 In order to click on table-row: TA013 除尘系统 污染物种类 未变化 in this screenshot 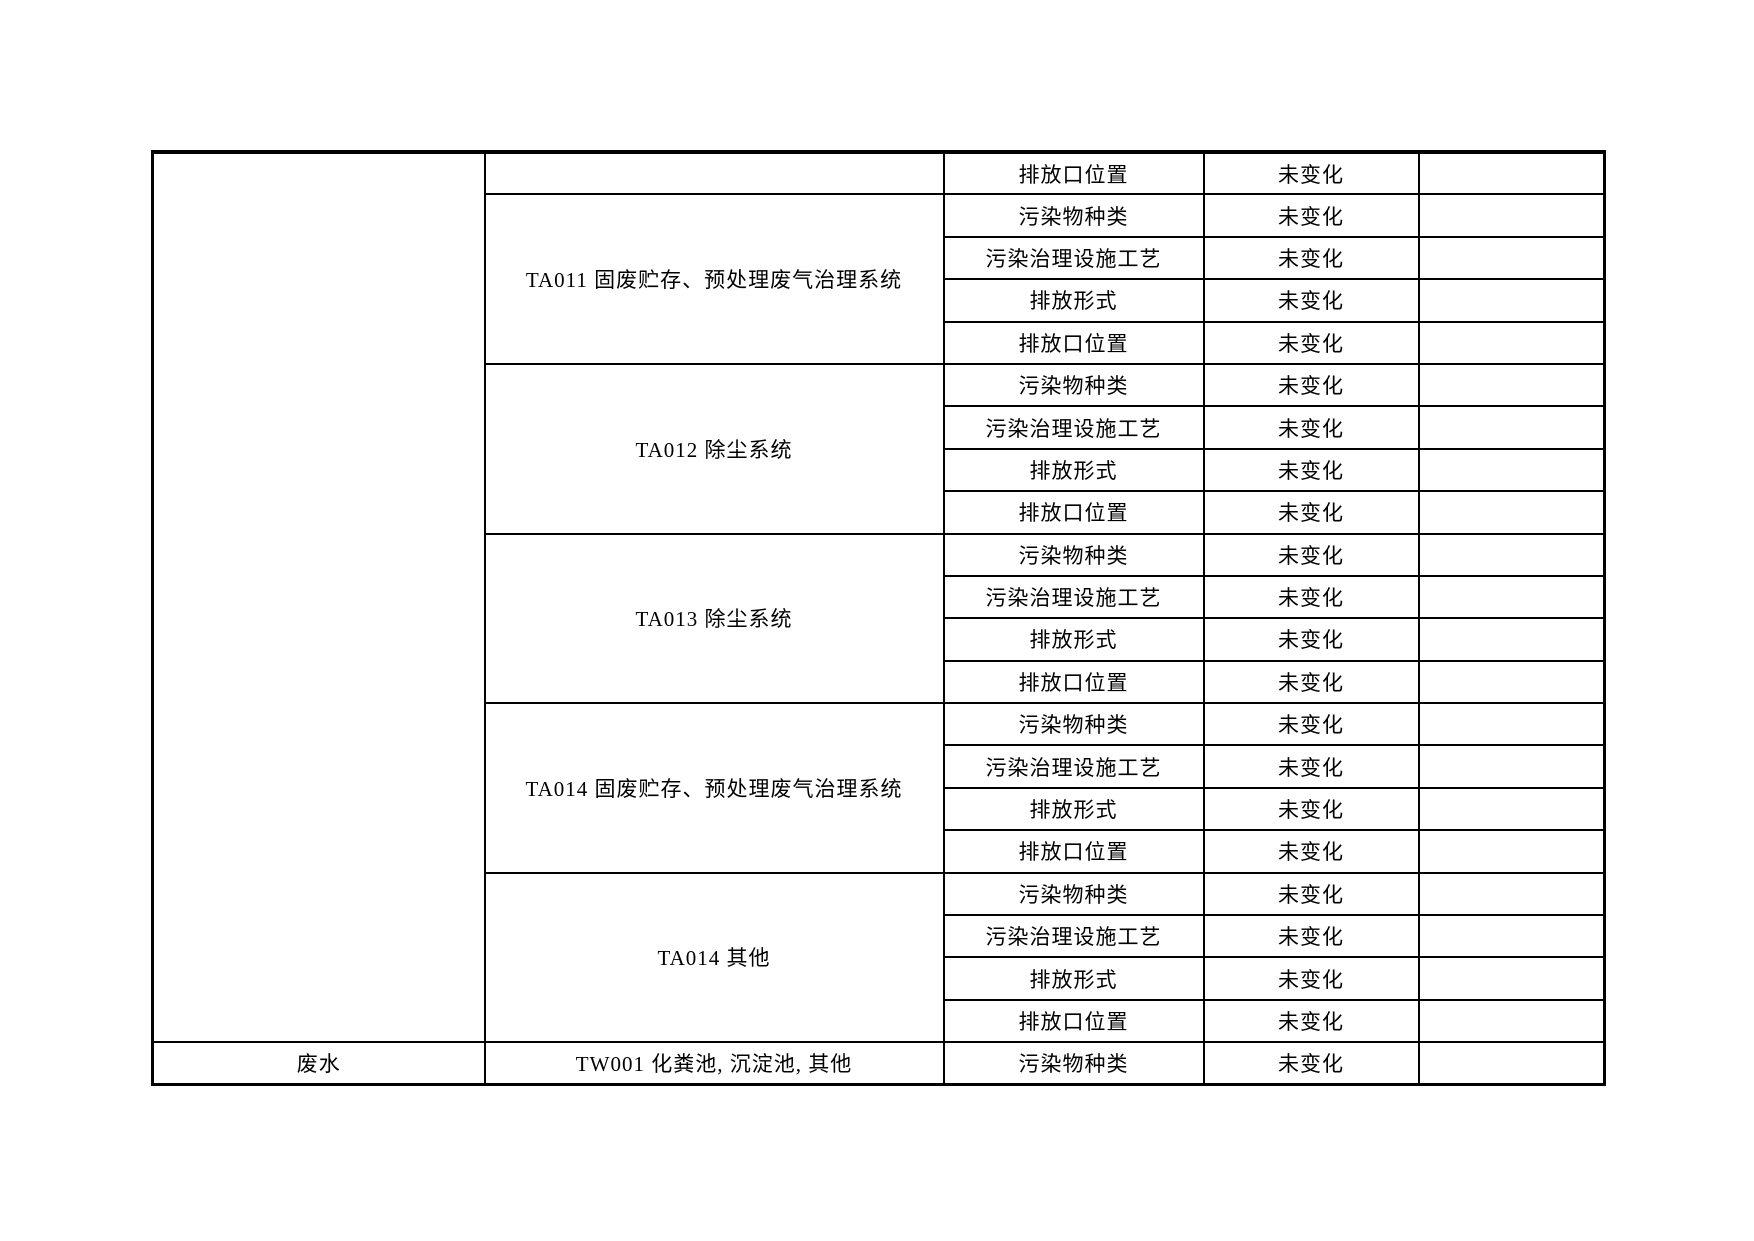, I will do `click(879, 618)`.